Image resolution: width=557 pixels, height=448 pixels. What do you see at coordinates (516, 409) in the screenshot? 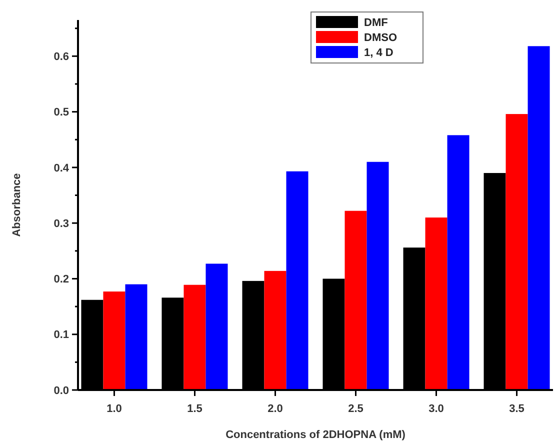
I see `x-tick-label: 3.5` at bounding box center [516, 409].